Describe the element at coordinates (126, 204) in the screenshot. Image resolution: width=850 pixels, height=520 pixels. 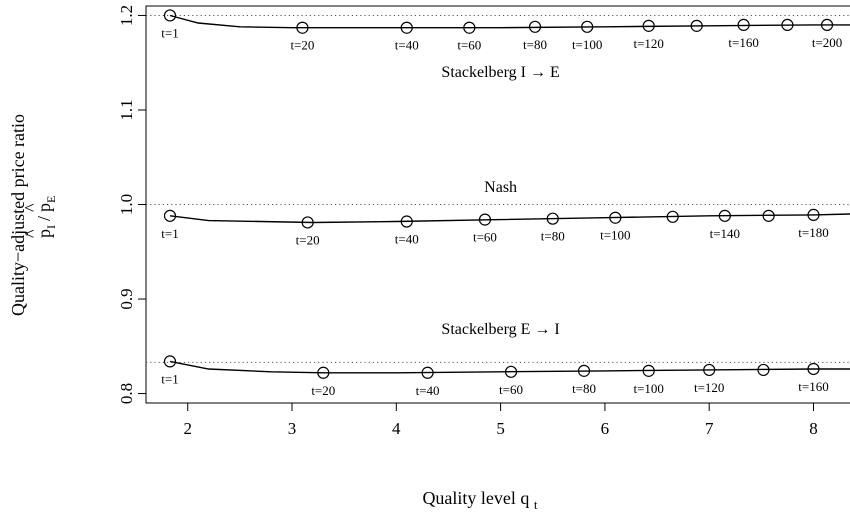
I see `y-tick-label: 1.0` at that location.